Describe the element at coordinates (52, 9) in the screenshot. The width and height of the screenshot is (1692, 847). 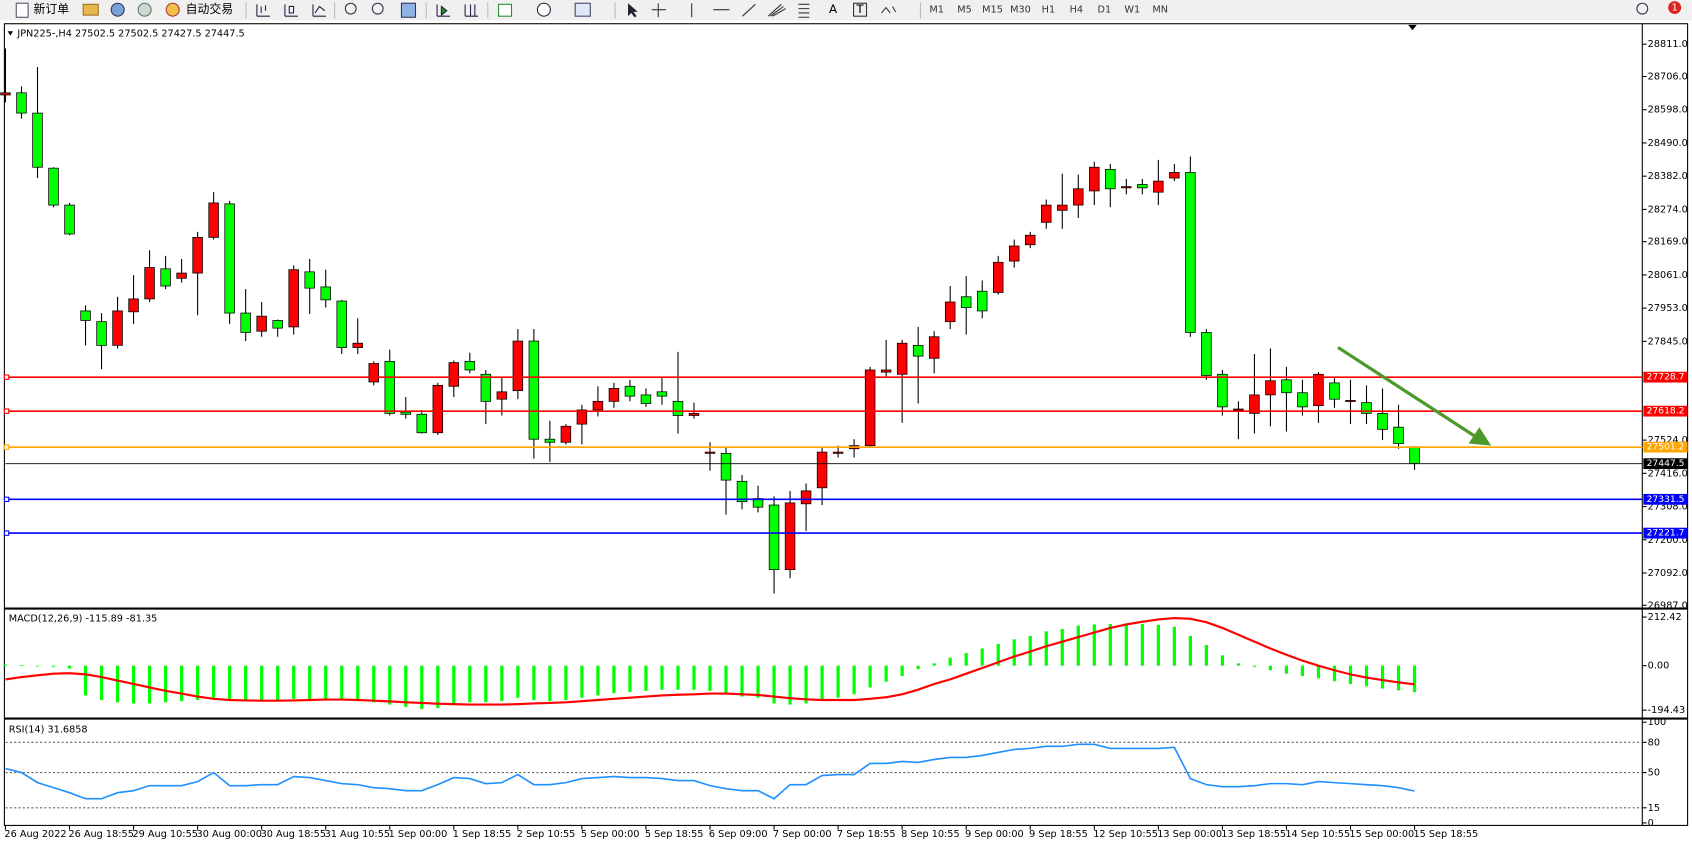
I see `new-order: 新订单` at that location.